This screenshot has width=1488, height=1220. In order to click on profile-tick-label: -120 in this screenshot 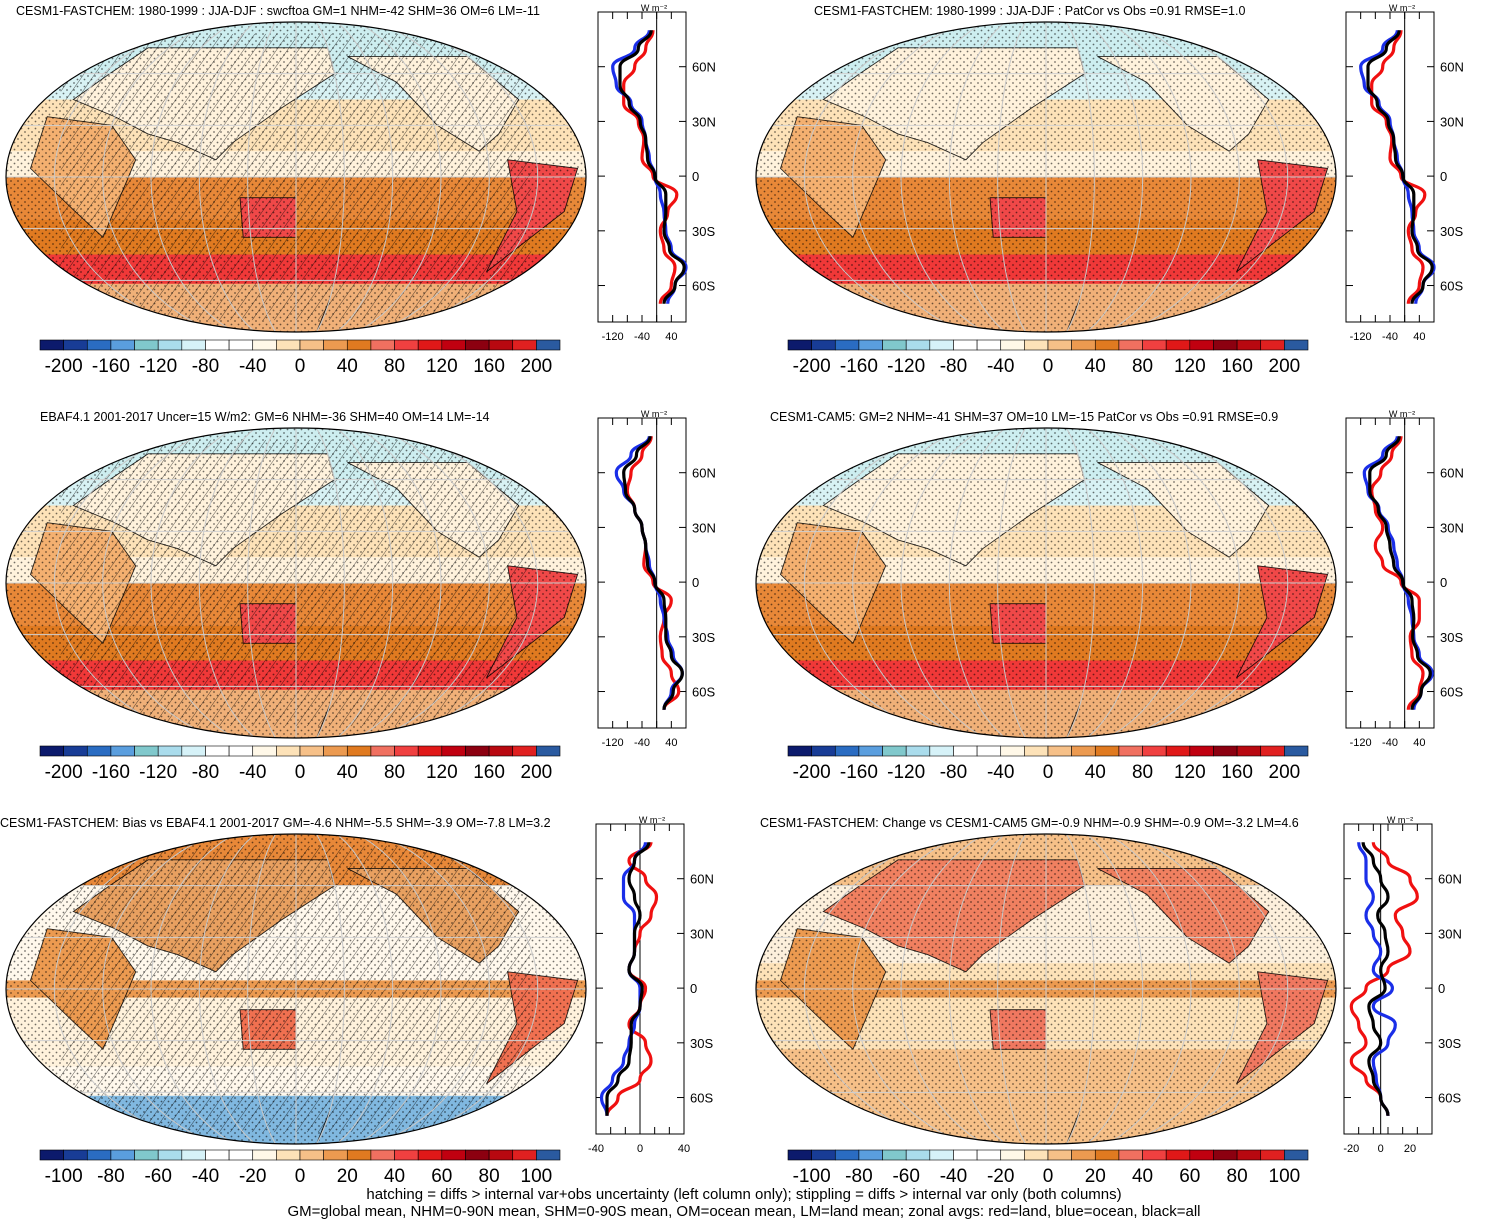, I will do `click(613, 337)`.